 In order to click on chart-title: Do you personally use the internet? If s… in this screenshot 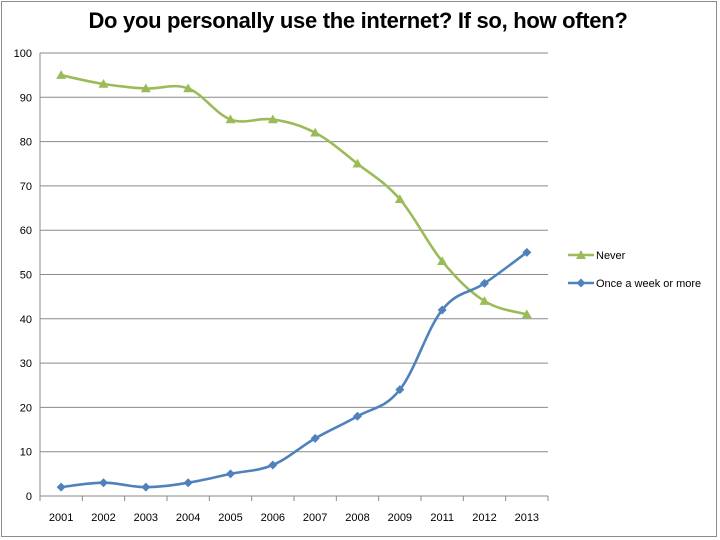, I will do `click(358, 20)`.